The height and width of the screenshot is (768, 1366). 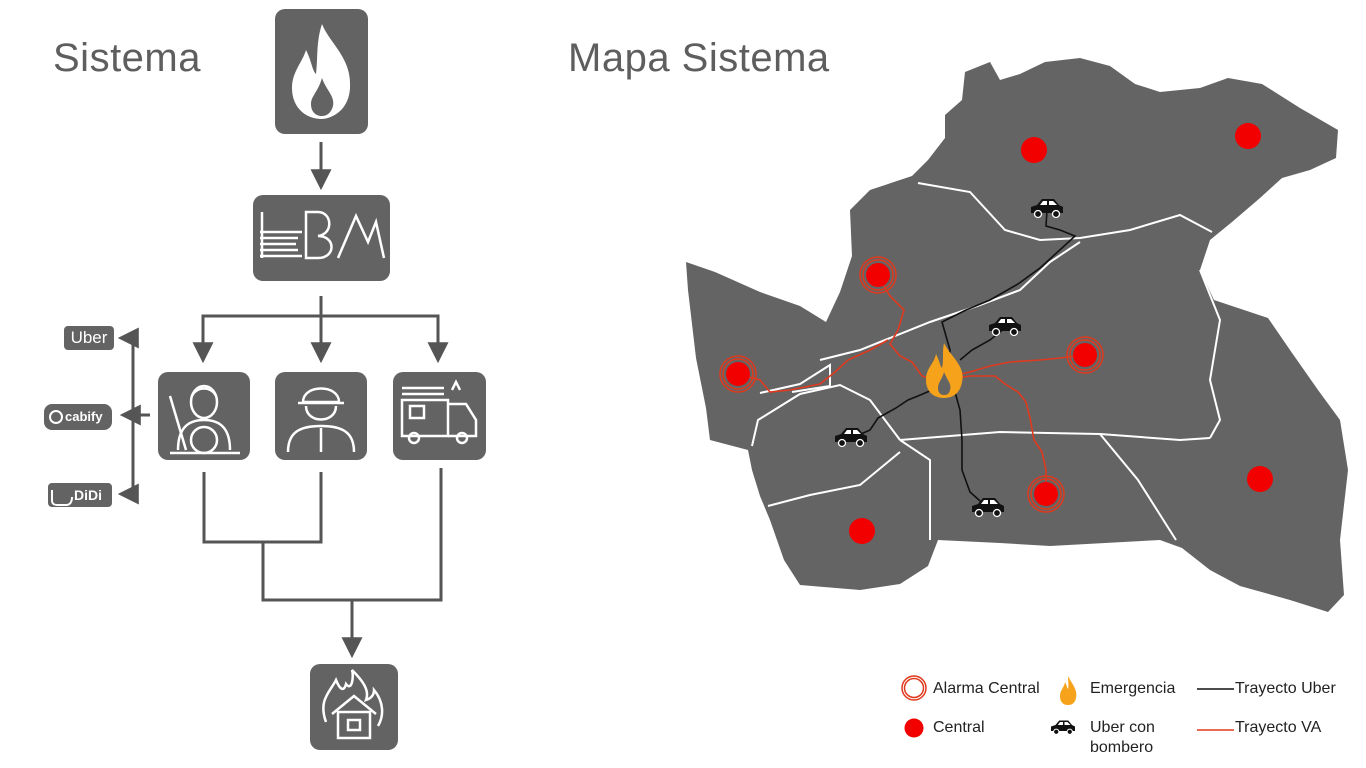 I want to click on cbm-logo-icon, so click(x=323, y=235).